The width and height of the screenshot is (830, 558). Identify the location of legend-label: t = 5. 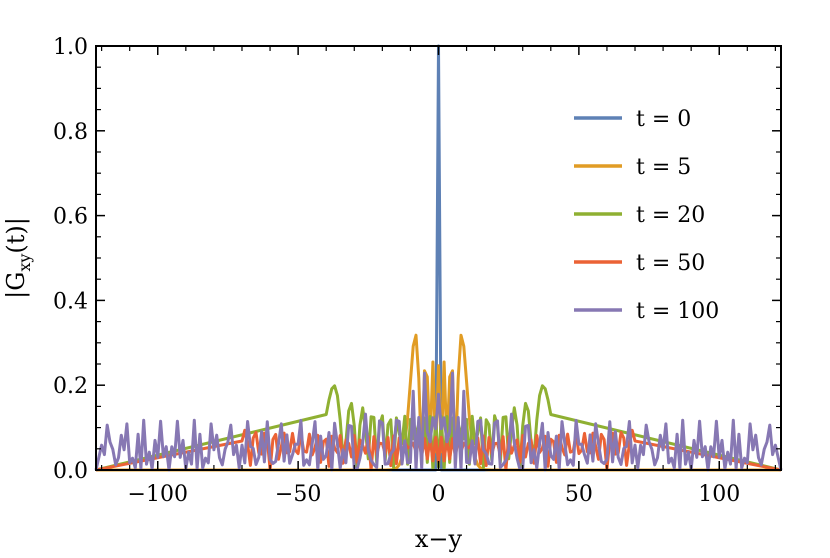
(663, 167).